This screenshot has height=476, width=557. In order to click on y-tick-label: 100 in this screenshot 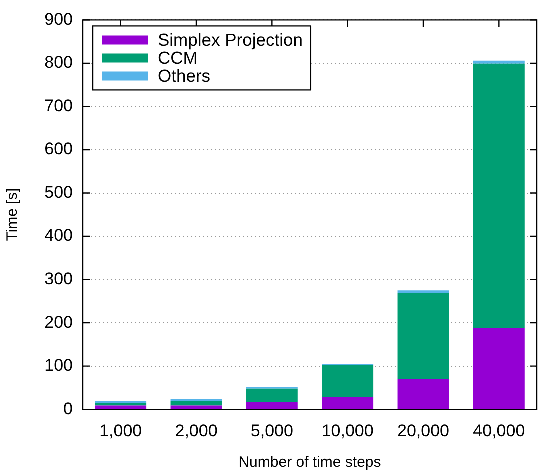, I will do `click(58, 366)`.